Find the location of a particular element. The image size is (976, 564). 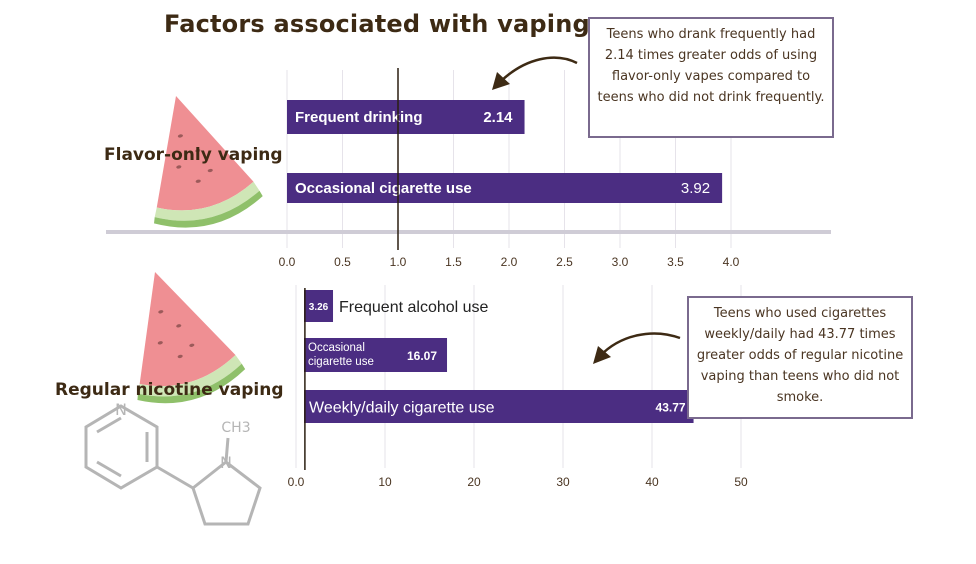

bar-category-label: Frequent drinking is located at coordinates (359, 117).